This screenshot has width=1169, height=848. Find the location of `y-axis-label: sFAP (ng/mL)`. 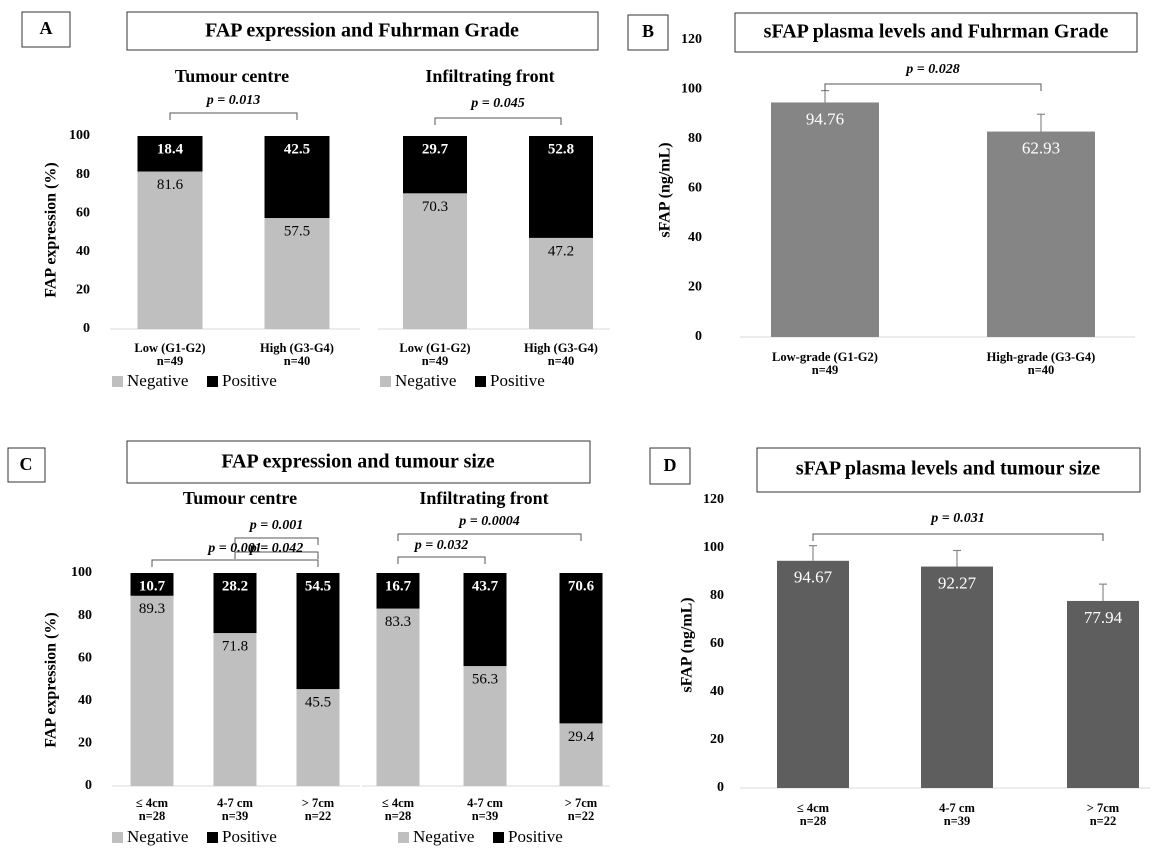

y-axis-label: sFAP (ng/mL) is located at coordinates (665, 189).